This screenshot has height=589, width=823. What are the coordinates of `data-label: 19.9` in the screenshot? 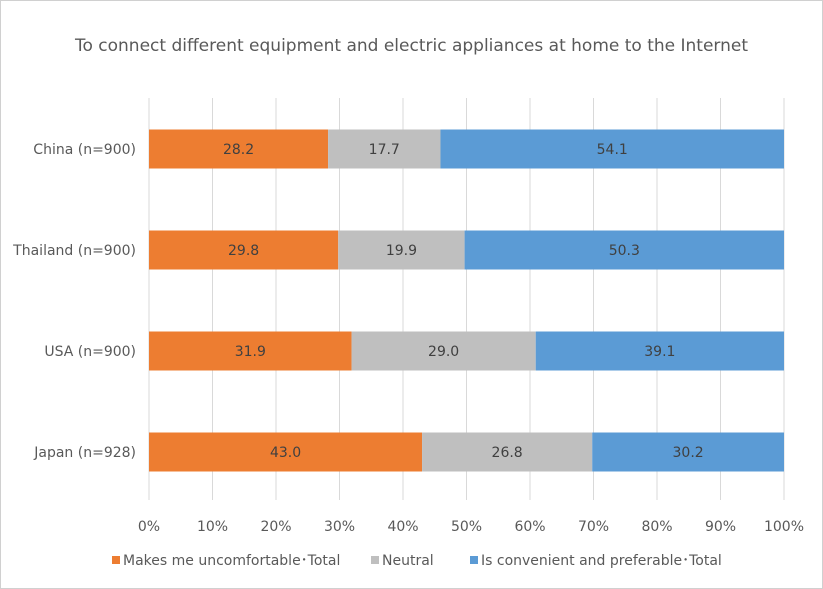 It's located at (401, 251).